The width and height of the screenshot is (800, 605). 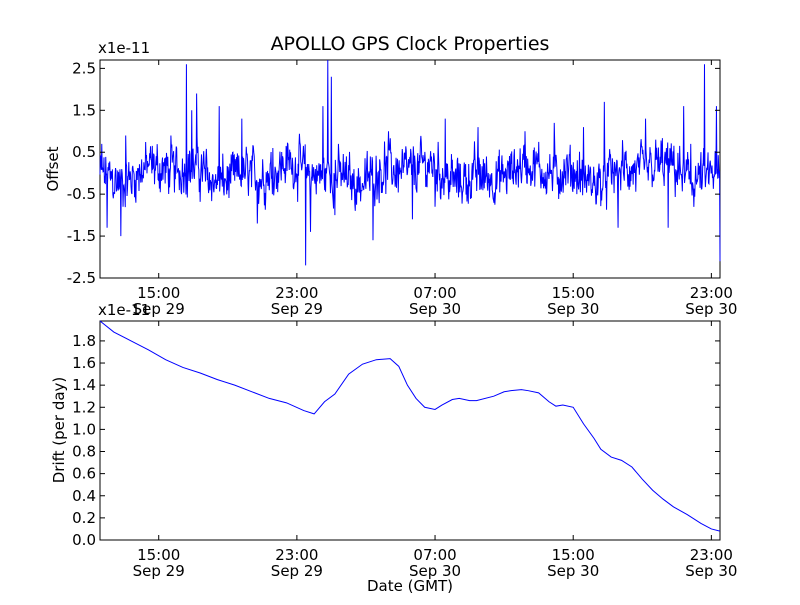 I want to click on chart-title: APOLLO GPS Clock Properties, so click(x=410, y=44).